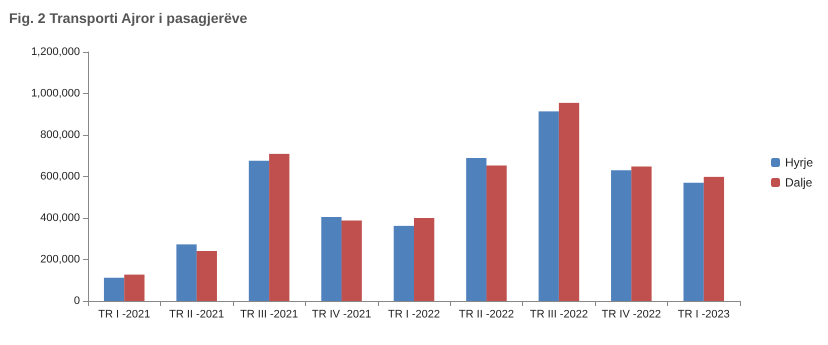 The image size is (828, 345). What do you see at coordinates (60, 218) in the screenshot?
I see `y-tick-label: 400,000` at bounding box center [60, 218].